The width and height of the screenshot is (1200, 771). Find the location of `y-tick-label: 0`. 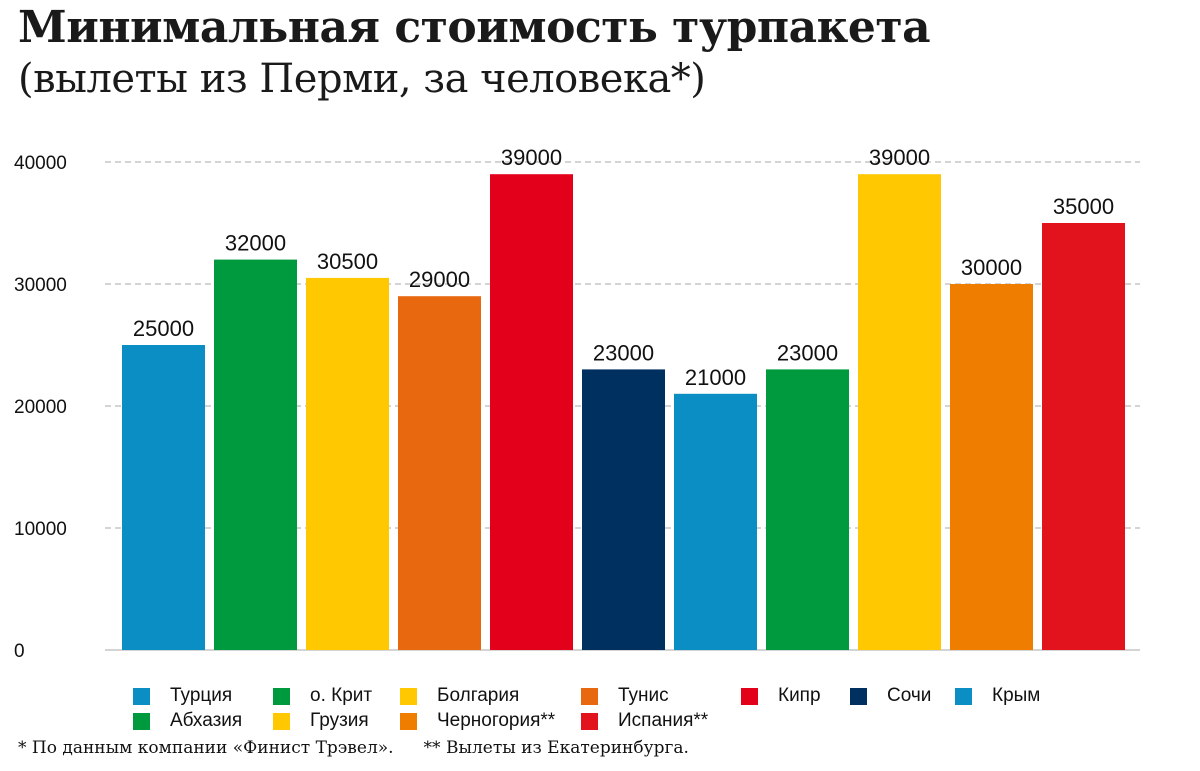

y-tick-label: 0 is located at coordinates (19, 651).